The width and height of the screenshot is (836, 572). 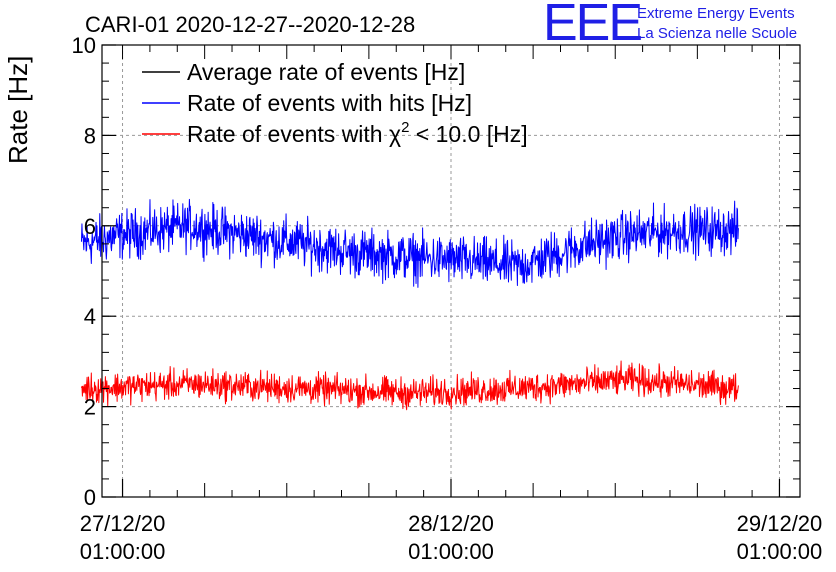 What do you see at coordinates (90, 316) in the screenshot?
I see `y-tick-label: 4` at bounding box center [90, 316].